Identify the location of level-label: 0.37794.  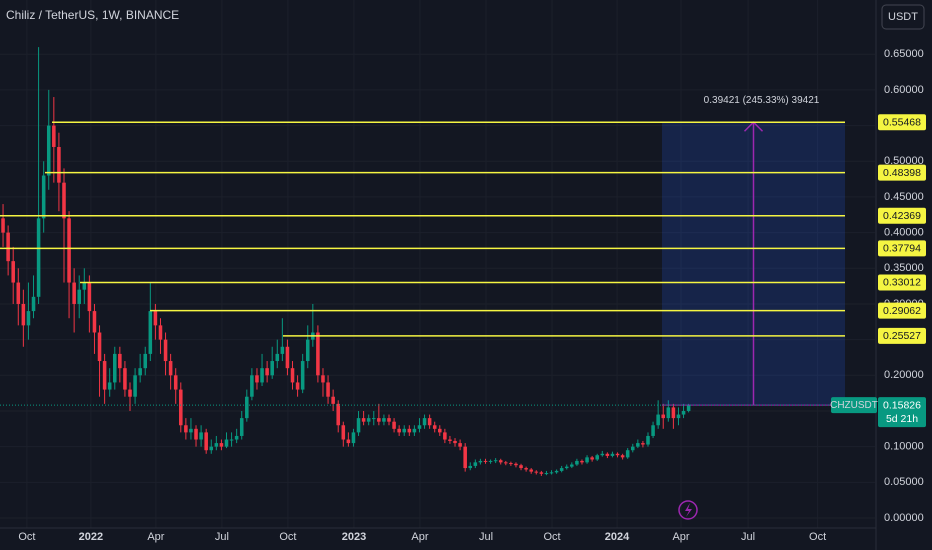
(902, 249).